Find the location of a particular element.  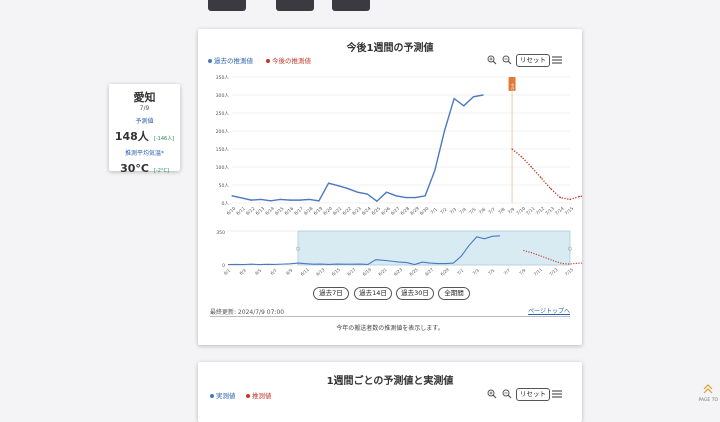

x-tick-label: 7/8 is located at coordinates (501, 211).